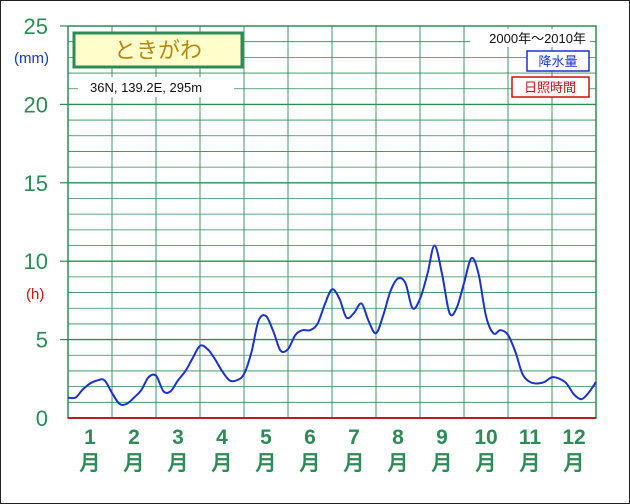 This screenshot has height=504, width=630. I want to click on month-labels: 1 月 2 月 3 月 4 月 5 月 6 月 7 月 8 月 9 月 10 月 11 月 12 月, so click(332, 450).